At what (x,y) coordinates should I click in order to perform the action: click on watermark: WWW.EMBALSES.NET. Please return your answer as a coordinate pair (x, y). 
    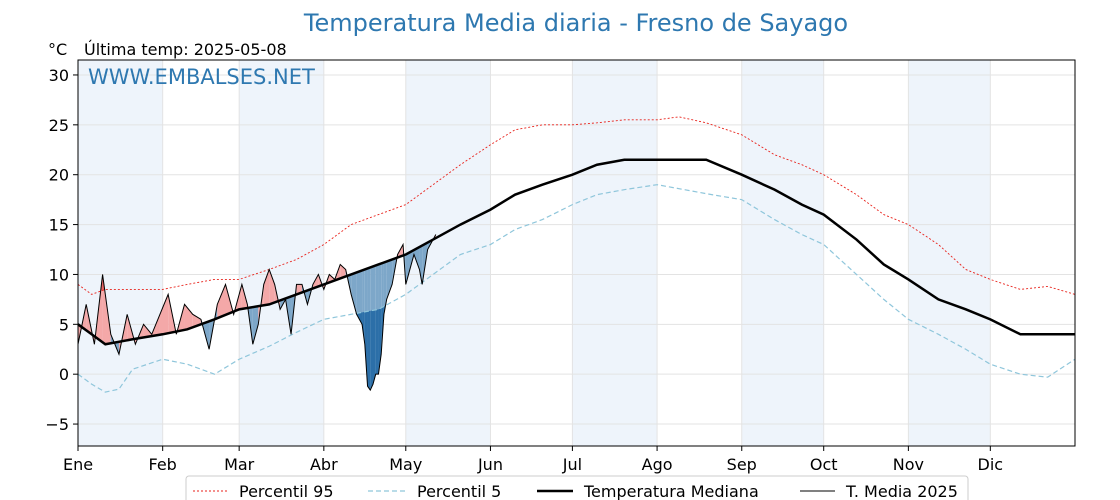
    Looking at the image, I should click on (201, 77).